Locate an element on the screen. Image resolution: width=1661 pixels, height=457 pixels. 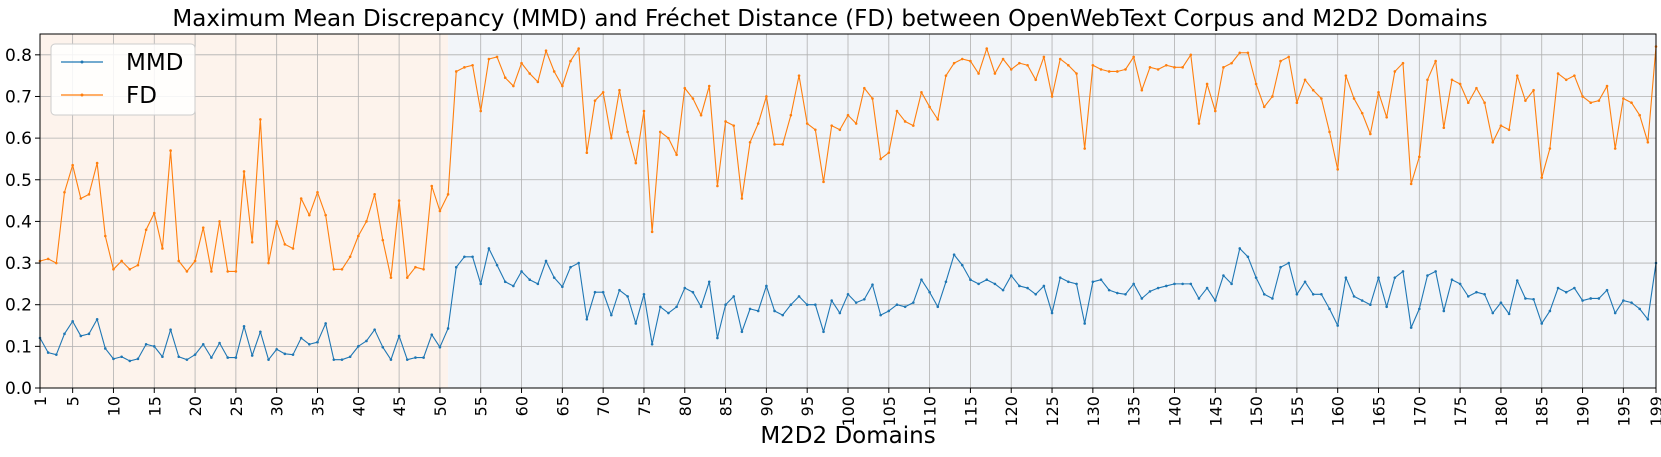
x-tick-label: 70 is located at coordinates (603, 406).